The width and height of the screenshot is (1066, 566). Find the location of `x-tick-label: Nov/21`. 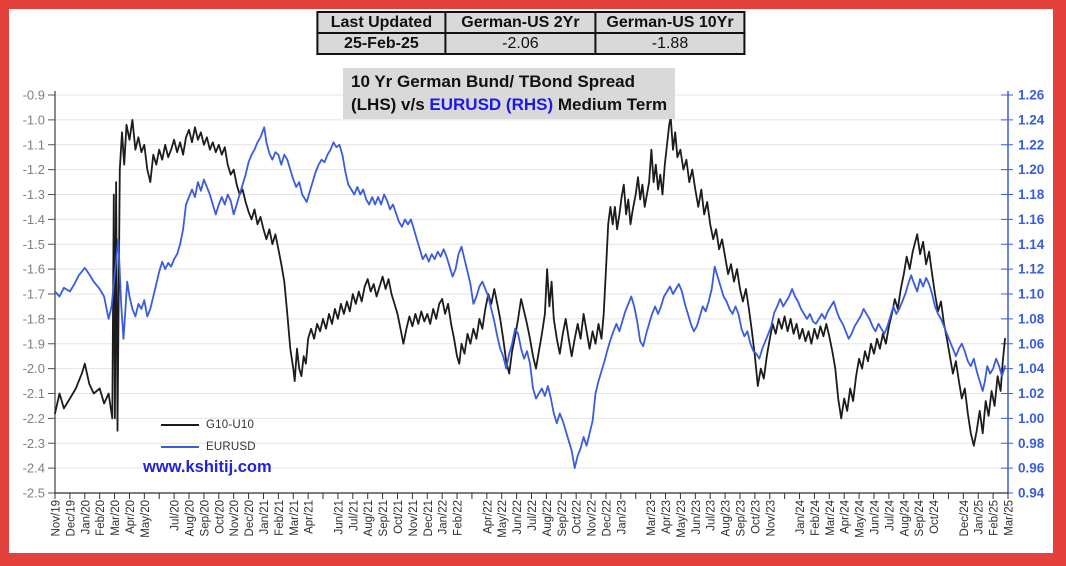

x-tick-label: Nov/21 is located at coordinates (414, 518).